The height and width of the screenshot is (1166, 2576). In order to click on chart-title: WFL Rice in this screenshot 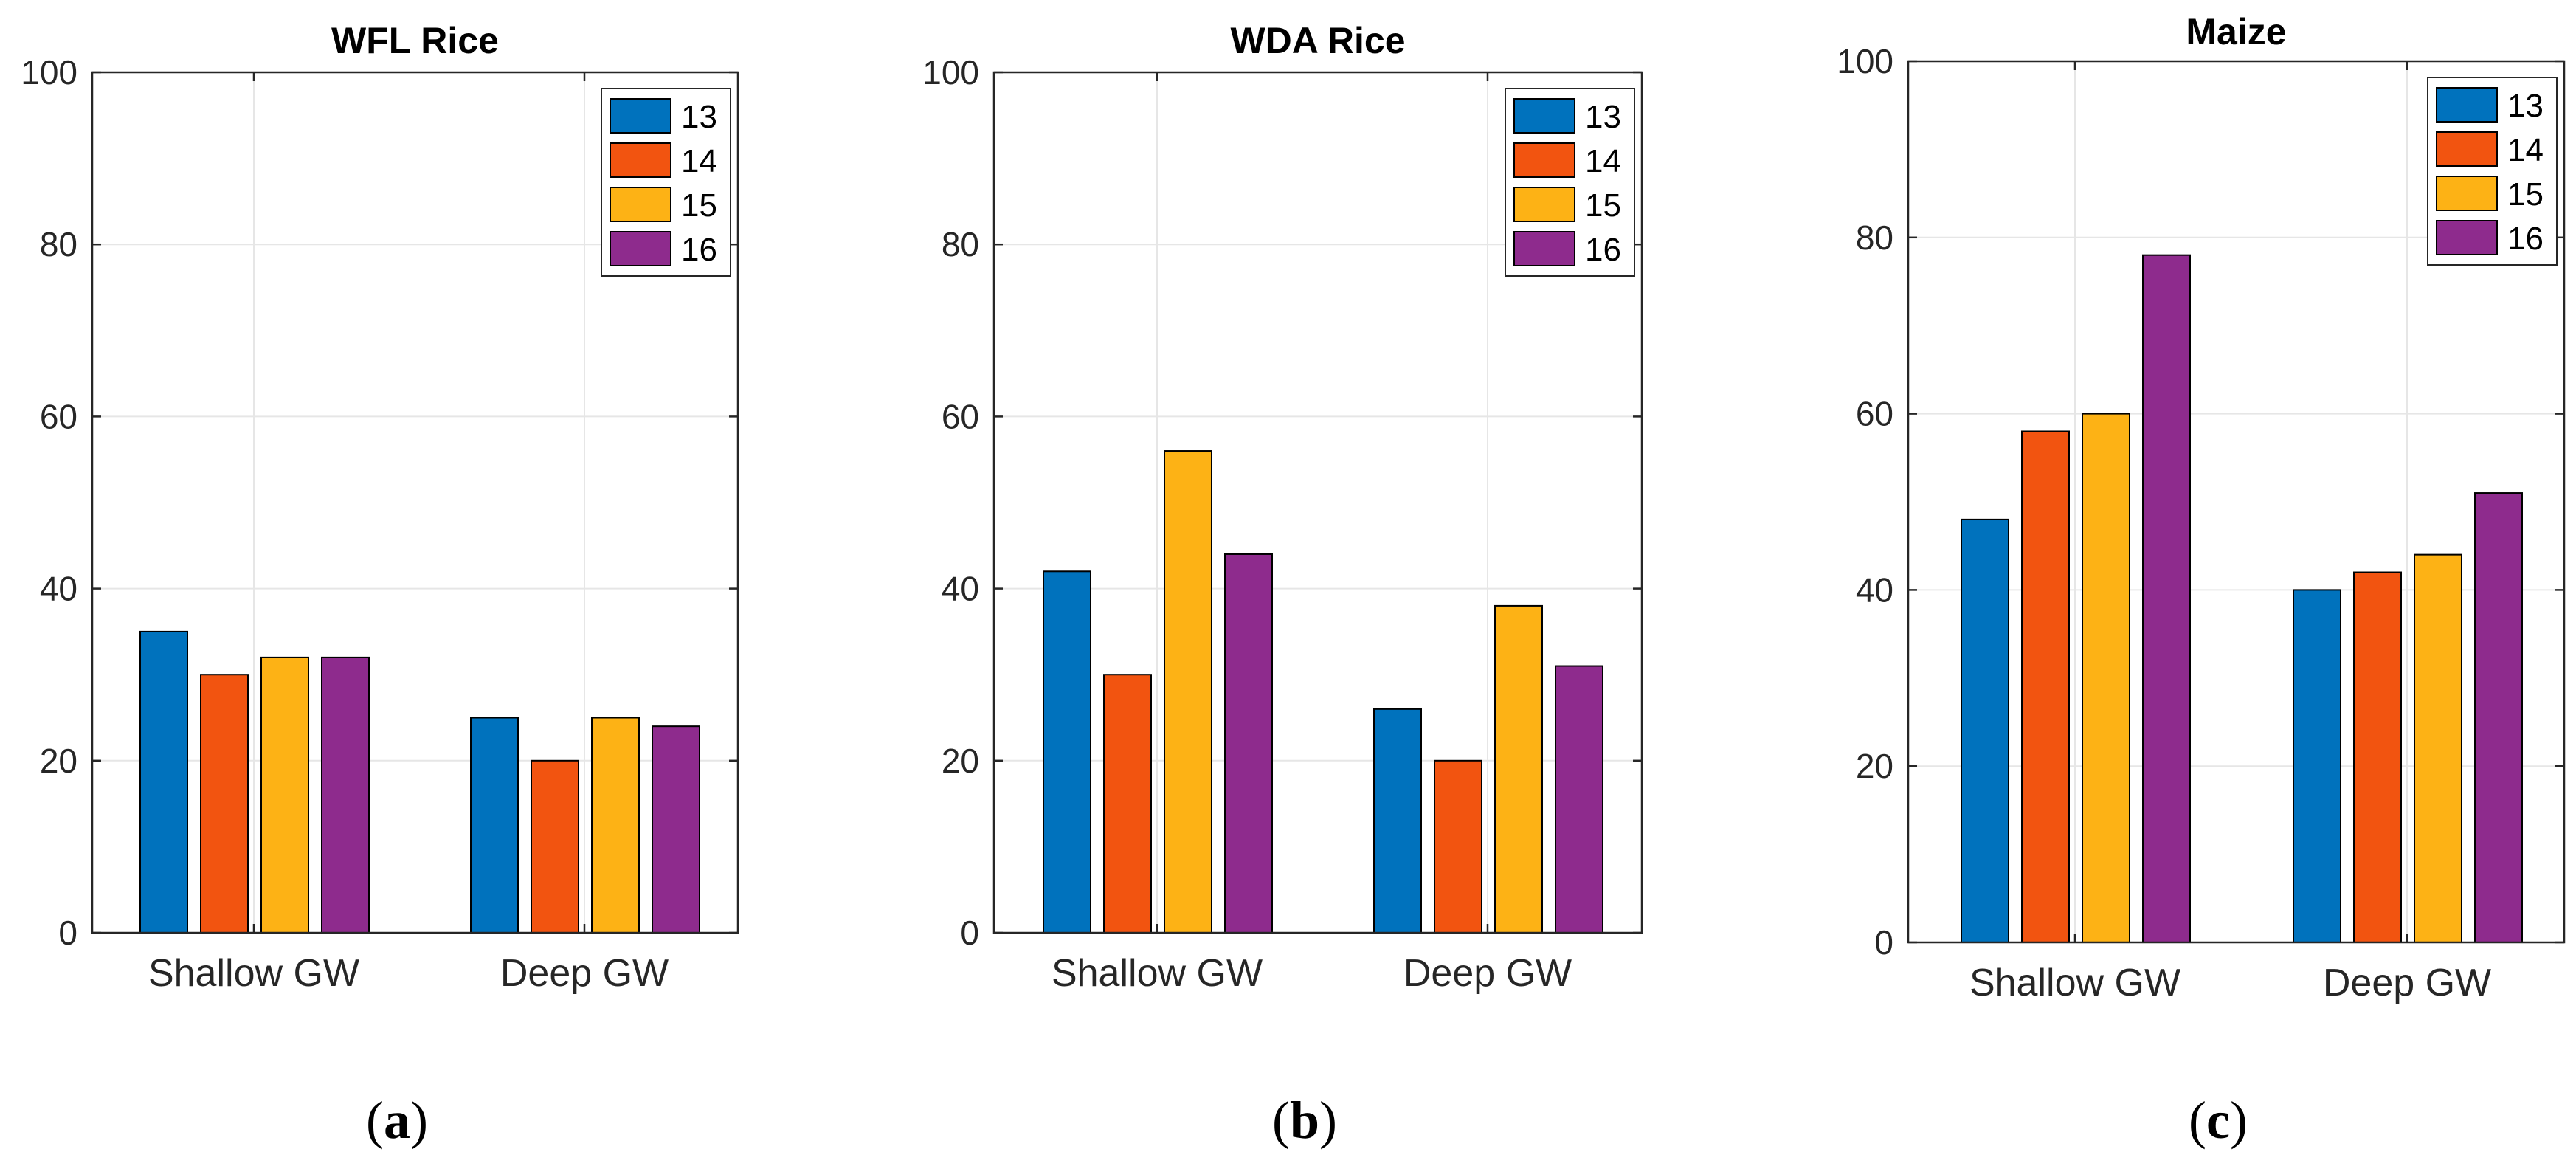, I will do `click(415, 41)`.